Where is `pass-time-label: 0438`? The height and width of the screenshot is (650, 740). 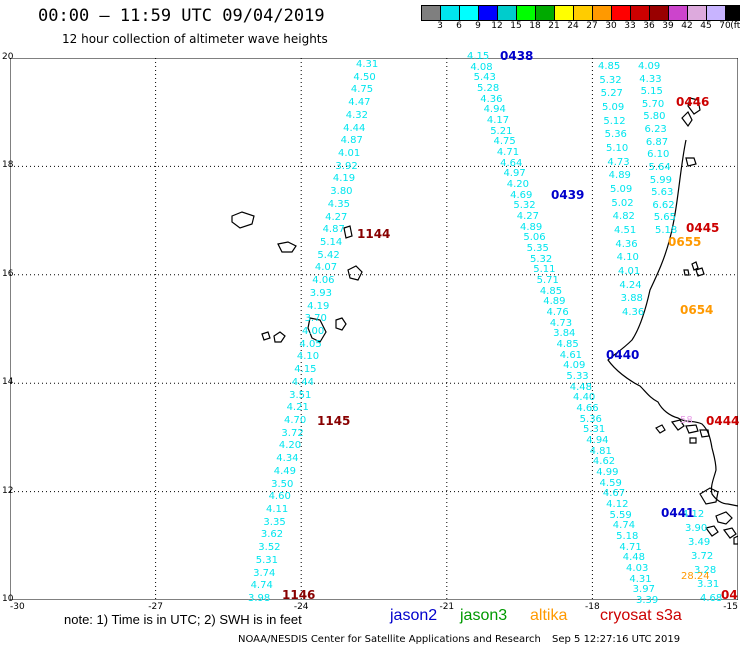
pass-time-label: 0438 is located at coordinates (517, 56).